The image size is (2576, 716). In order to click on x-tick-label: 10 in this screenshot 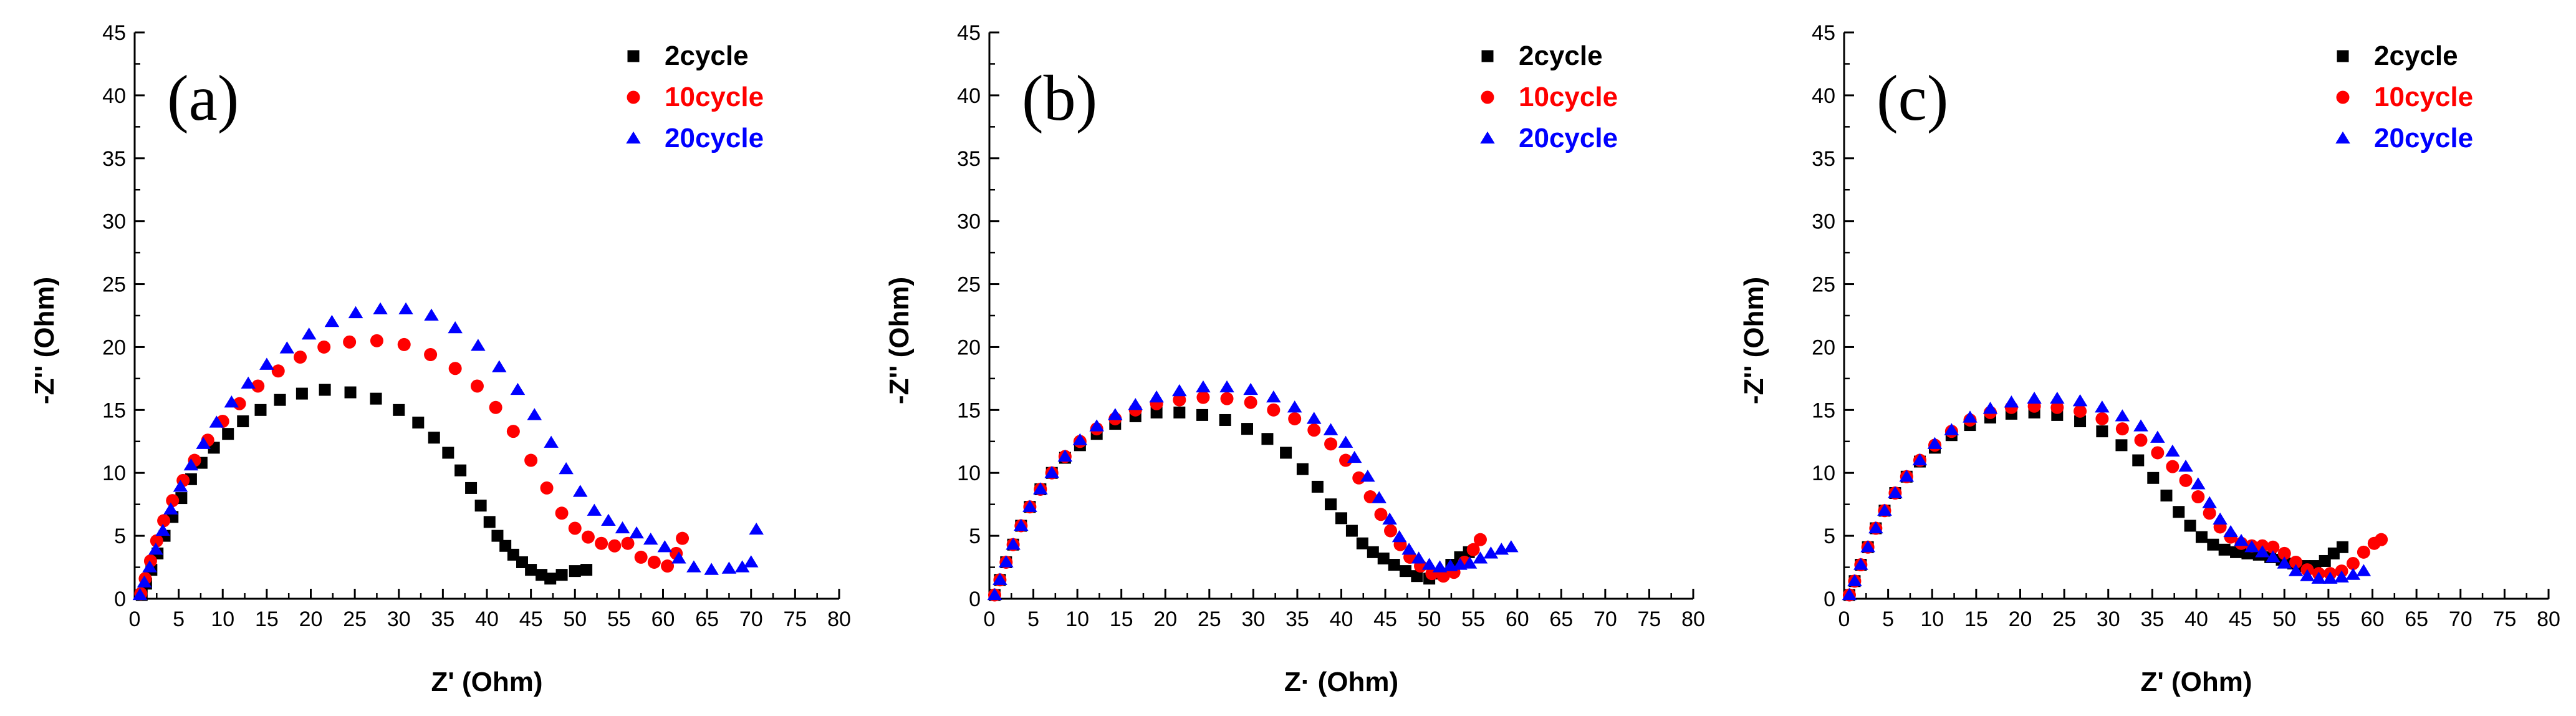, I will do `click(1077, 619)`.